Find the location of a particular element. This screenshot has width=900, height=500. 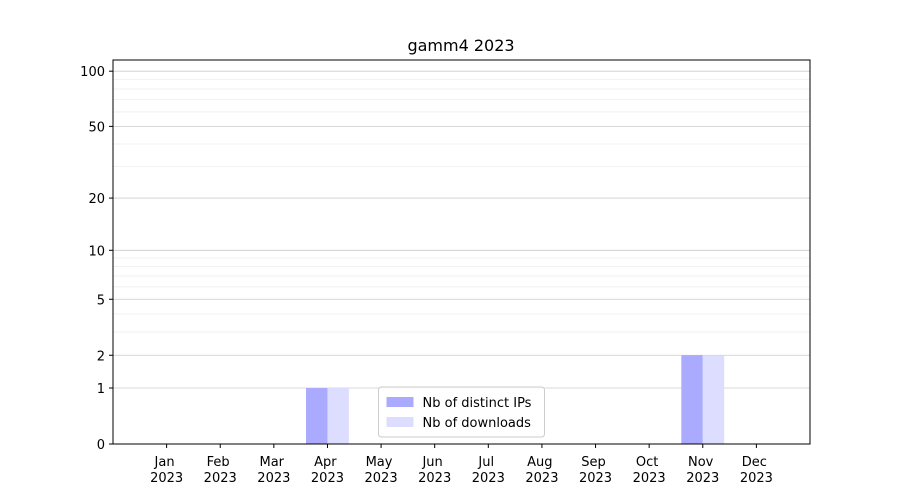

x-tick-label: Sep 2023 is located at coordinates (595, 470).